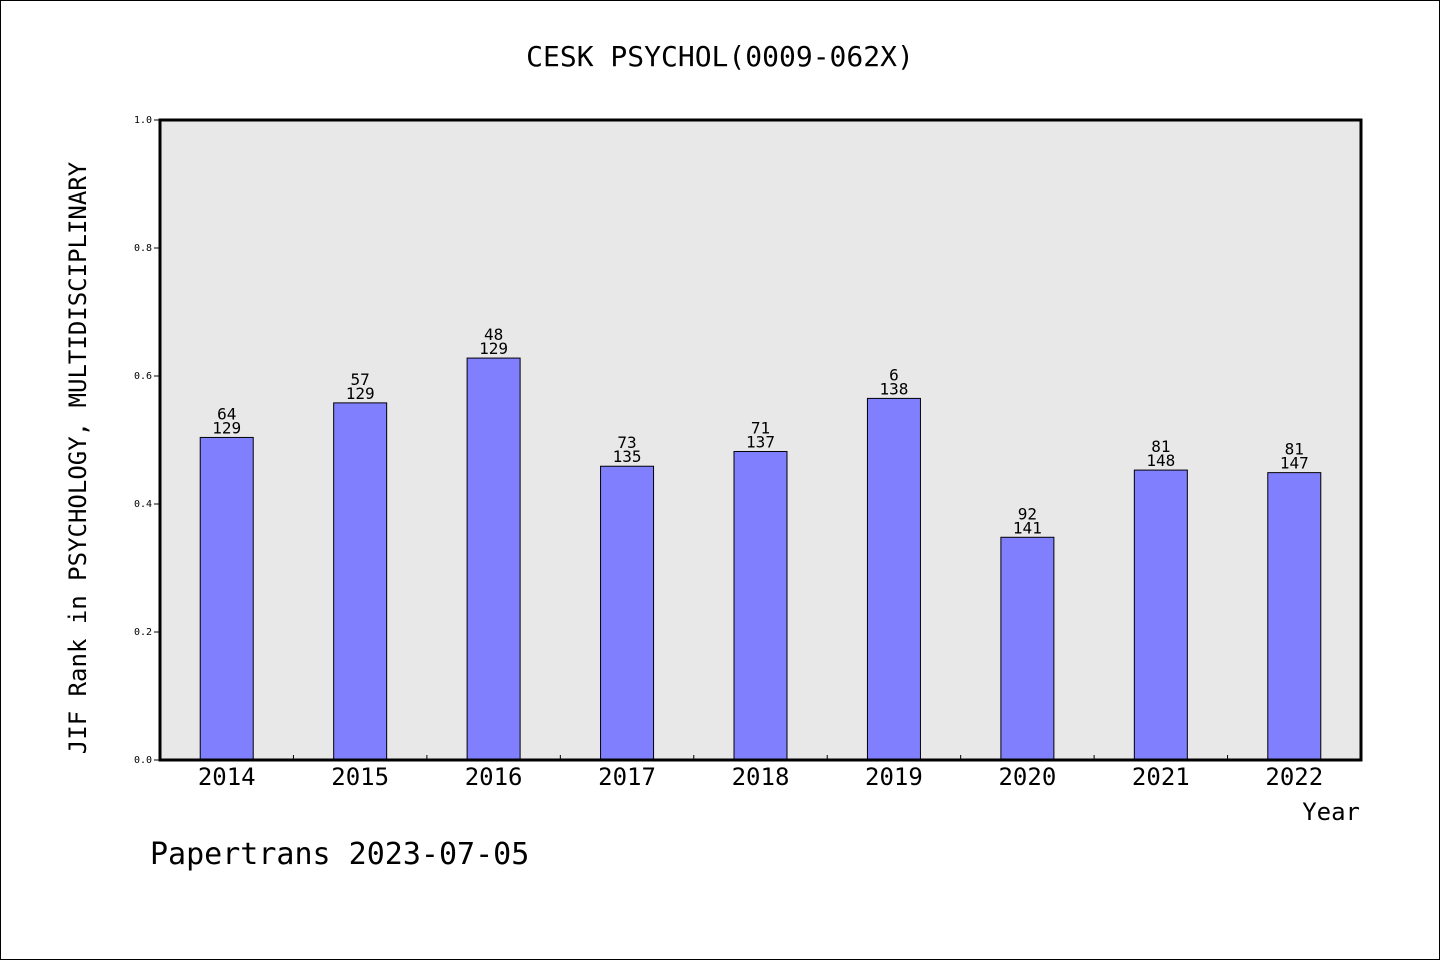 This screenshot has width=1440, height=960. I want to click on bar-2014, so click(226, 598).